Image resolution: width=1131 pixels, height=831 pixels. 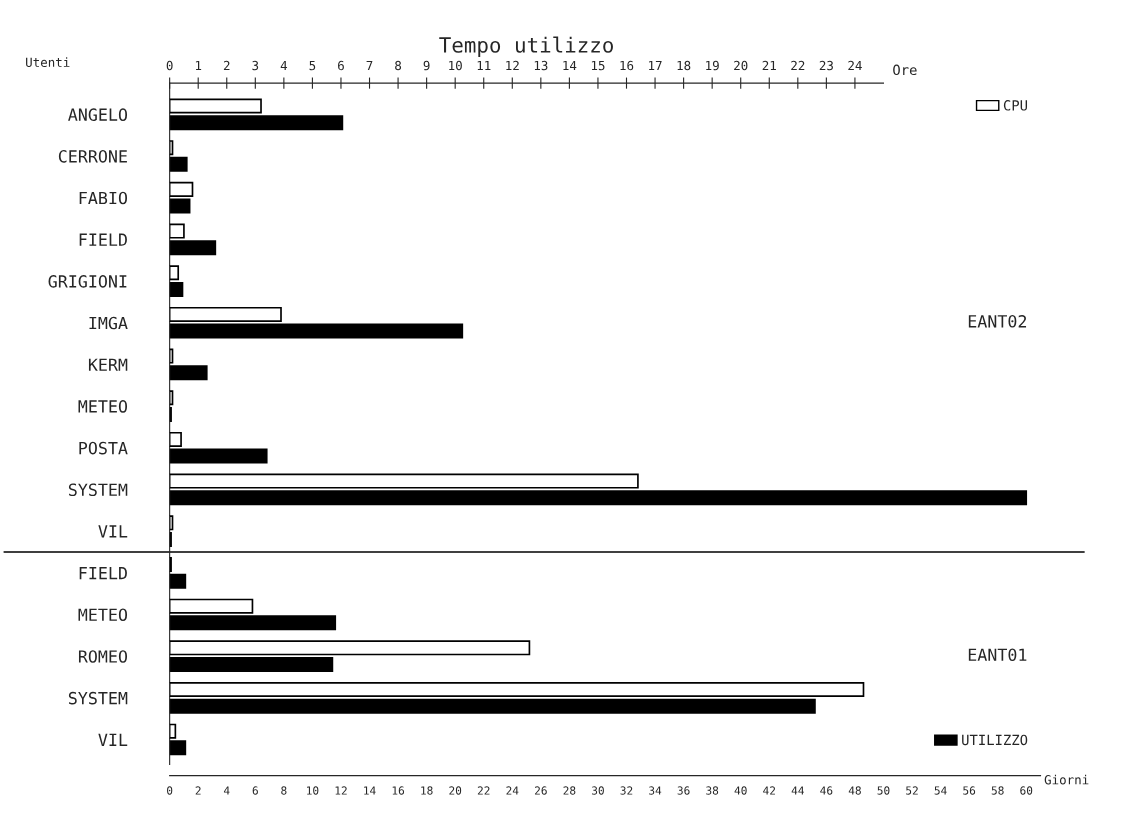 I want to click on x2-tick-label: 2, so click(x=226, y=65).